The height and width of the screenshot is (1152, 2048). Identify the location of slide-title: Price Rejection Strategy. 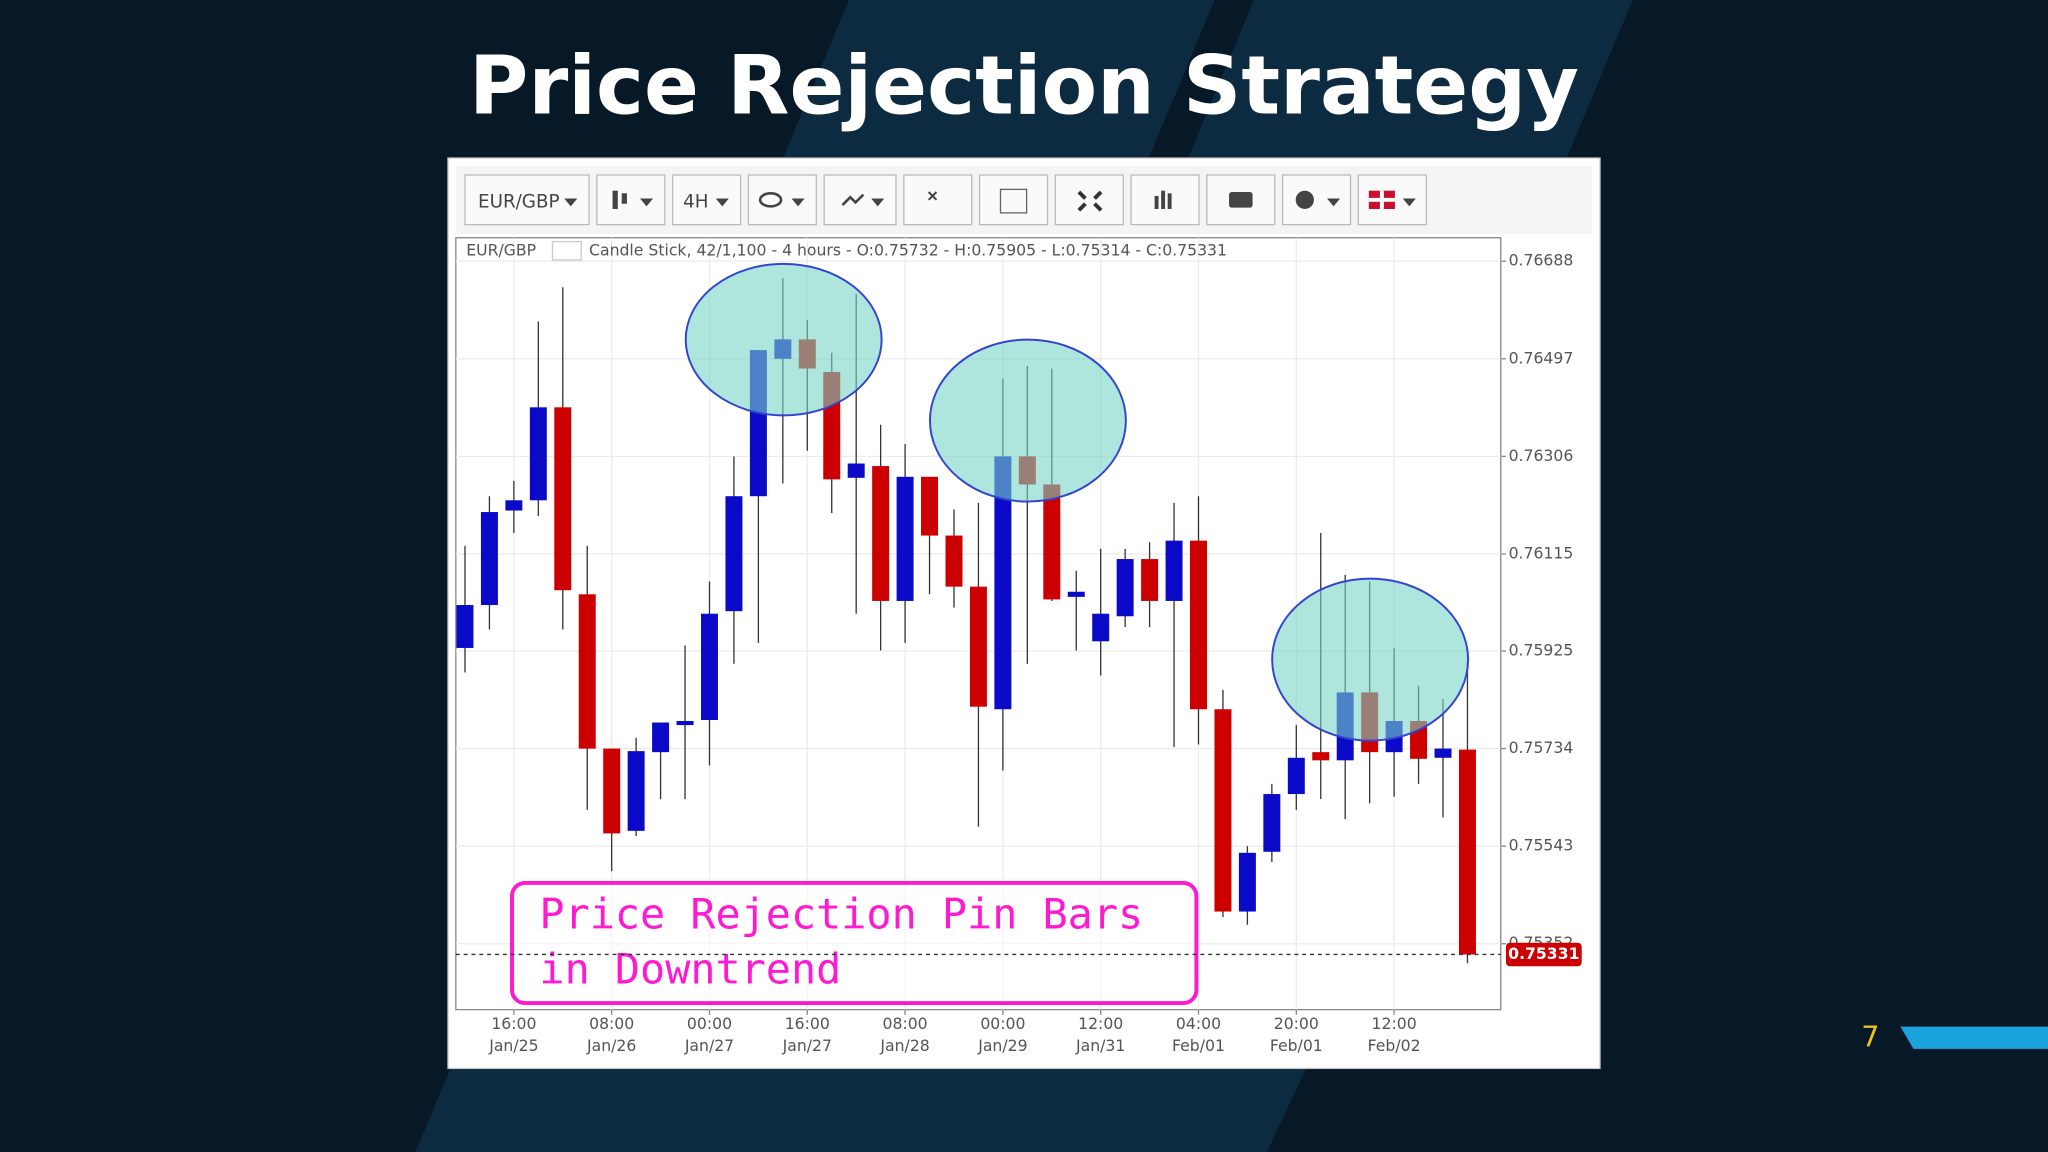
(1024, 86).